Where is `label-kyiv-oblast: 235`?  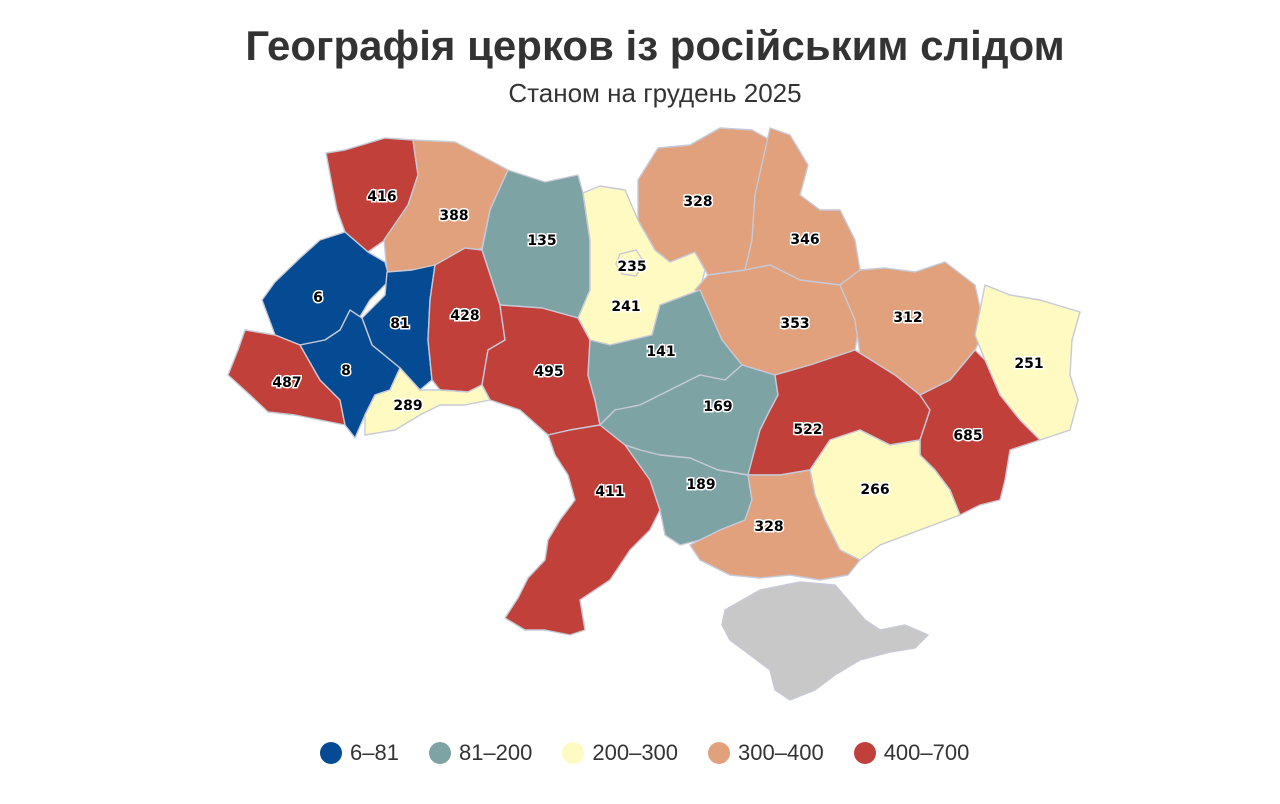
label-kyiv-oblast: 235 is located at coordinates (631, 267).